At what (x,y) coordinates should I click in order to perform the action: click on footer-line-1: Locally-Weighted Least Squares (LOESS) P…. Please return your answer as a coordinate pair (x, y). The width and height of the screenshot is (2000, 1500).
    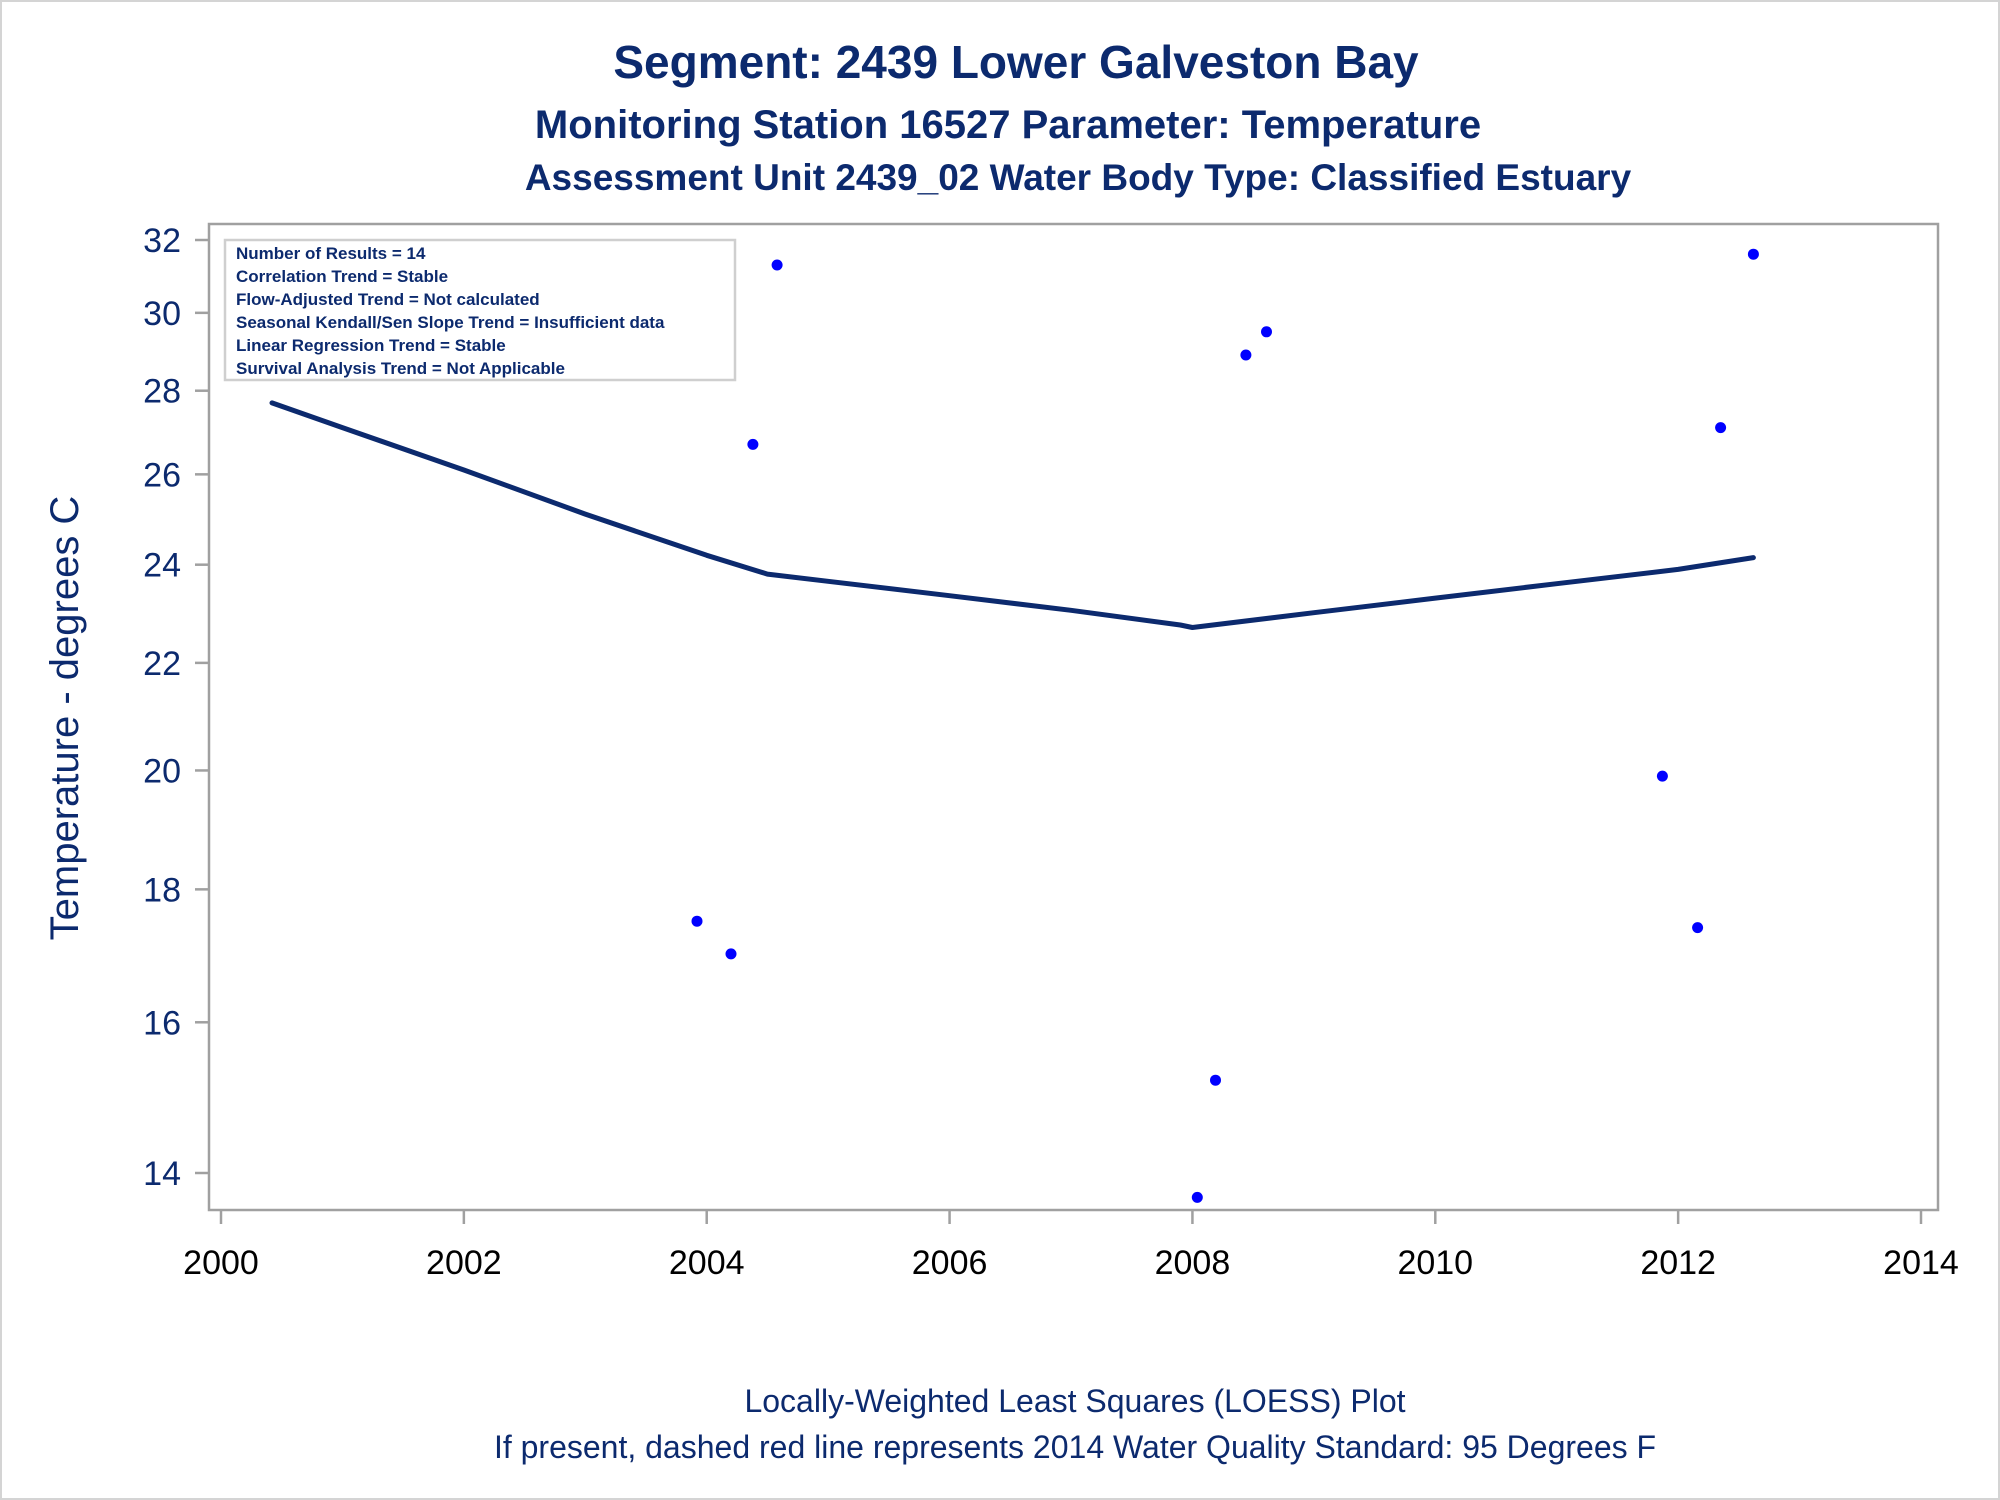
    Looking at the image, I should click on (1074, 1401).